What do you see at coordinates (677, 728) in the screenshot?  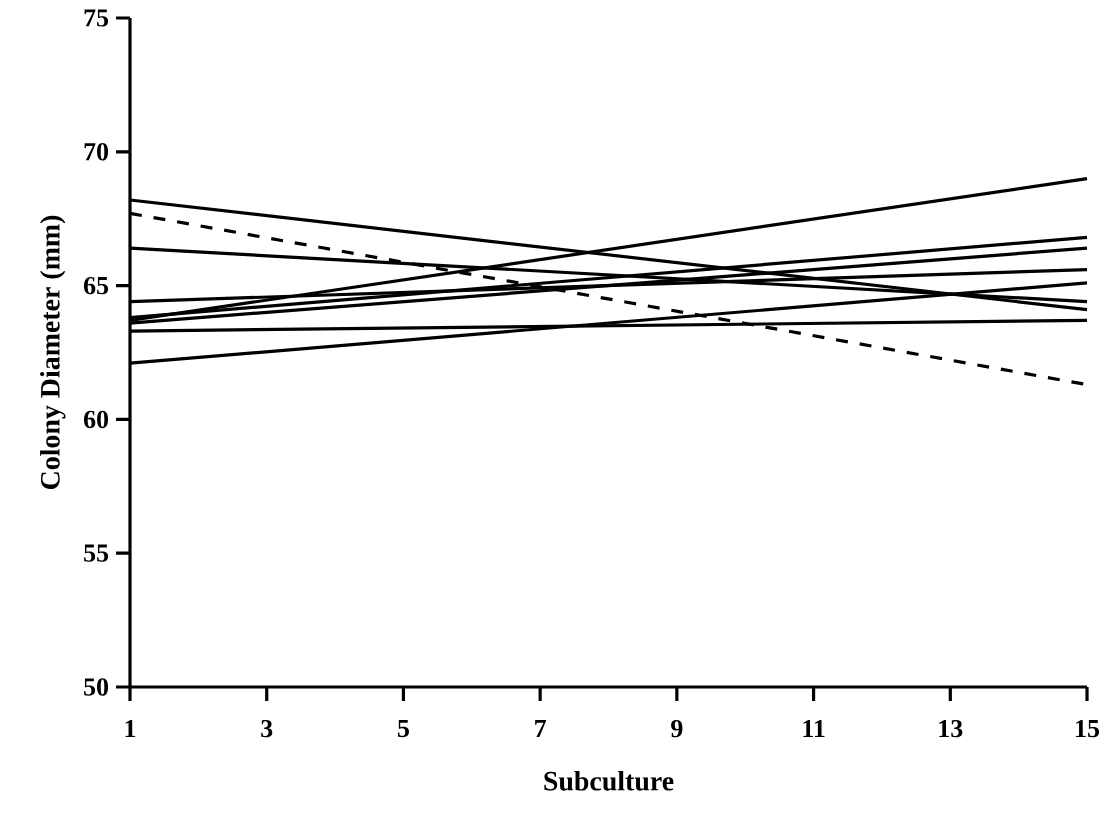 I see `x-tick-label: 9` at bounding box center [677, 728].